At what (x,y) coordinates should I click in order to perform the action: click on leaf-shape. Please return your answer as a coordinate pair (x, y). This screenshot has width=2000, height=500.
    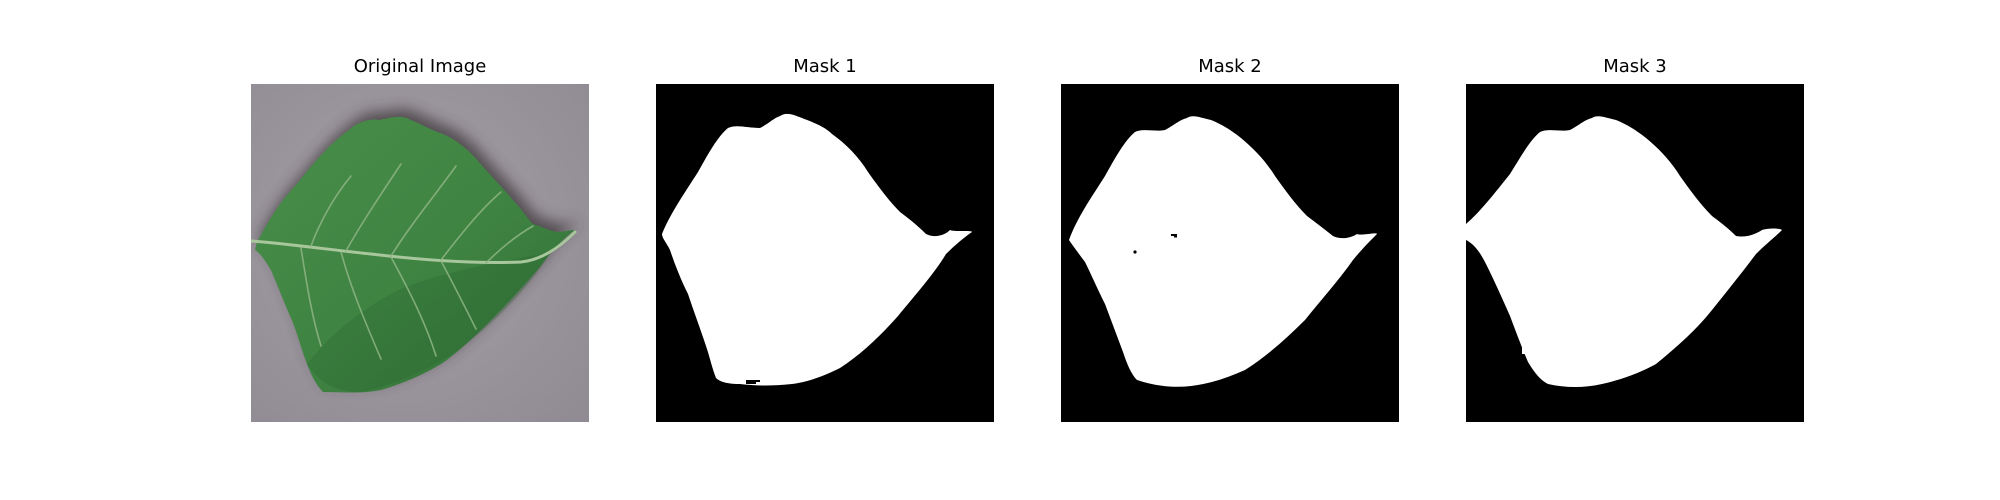
    Looking at the image, I should click on (415, 254).